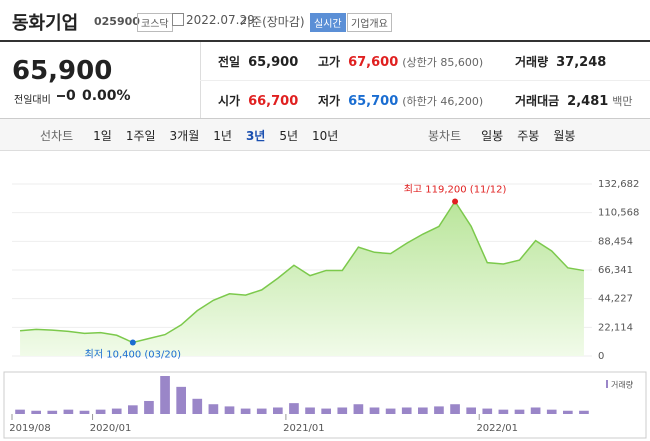  What do you see at coordinates (106, 96) in the screenshot?
I see `change-pct: 0.00%` at bounding box center [106, 96].